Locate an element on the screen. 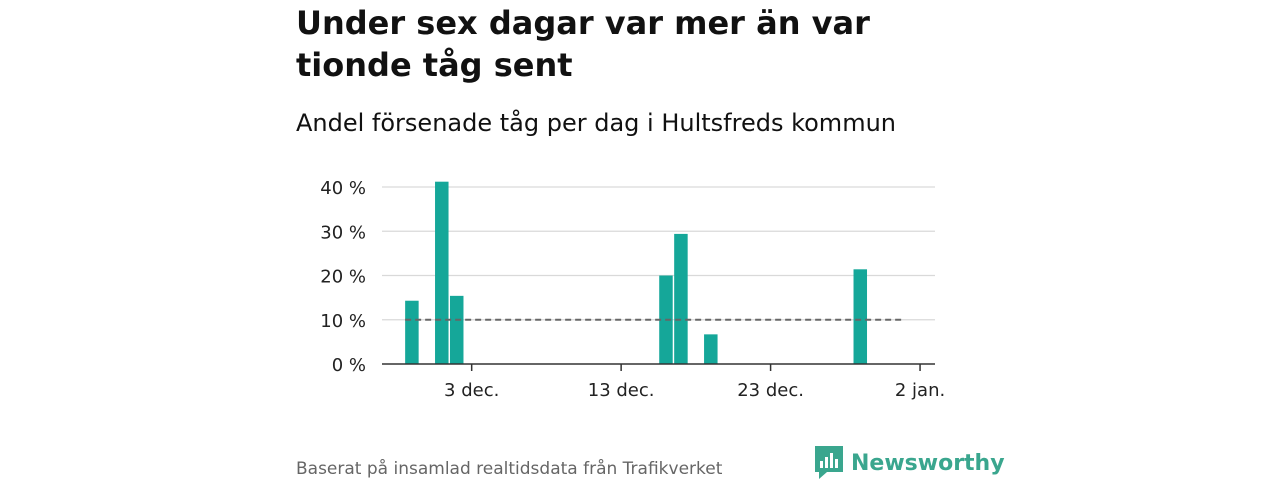 The image size is (1280, 480). x-tick-label: 13 dec. is located at coordinates (621, 390).